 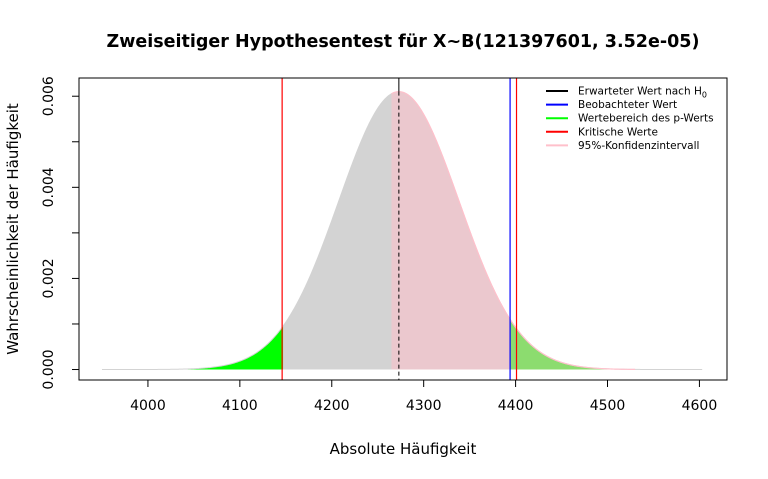 I want to click on x-tick-label: 4500, so click(x=608, y=406).